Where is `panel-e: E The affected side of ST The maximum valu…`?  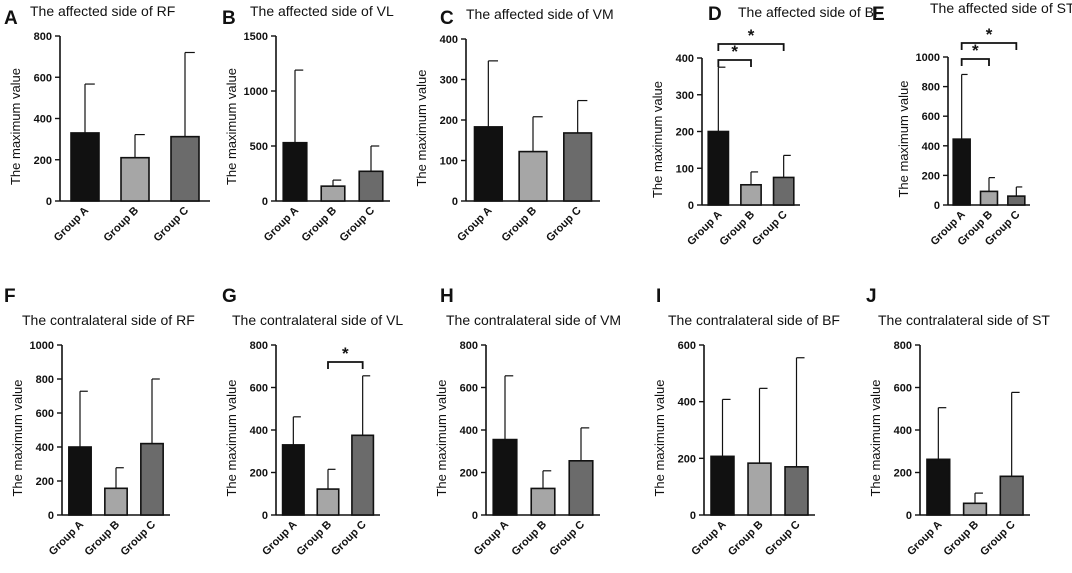
panel-e: E The affected side of ST The maximum valu… is located at coordinates (972, 124).